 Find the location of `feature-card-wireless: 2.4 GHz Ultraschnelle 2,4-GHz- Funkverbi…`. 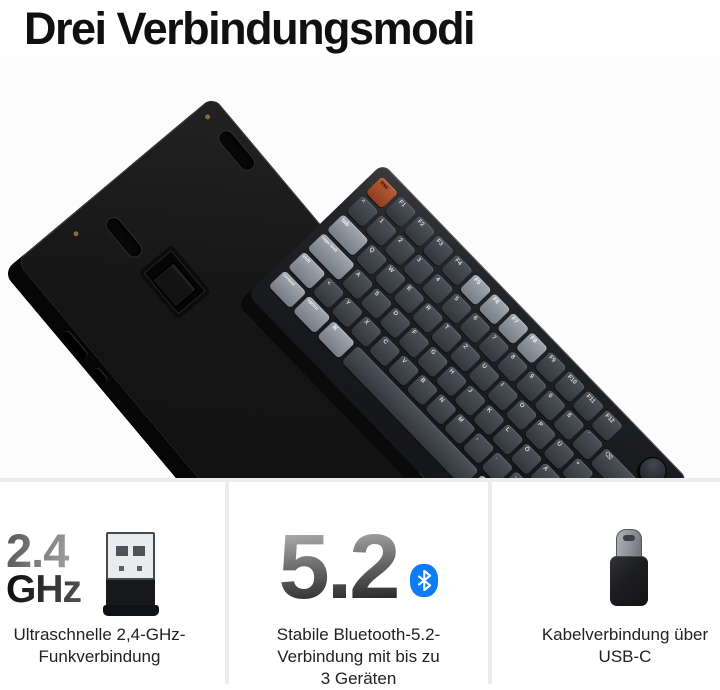

feature-card-wireless: 2.4 GHz Ultraschnelle 2,4-GHz- Funkverbi… is located at coordinates (112, 583).